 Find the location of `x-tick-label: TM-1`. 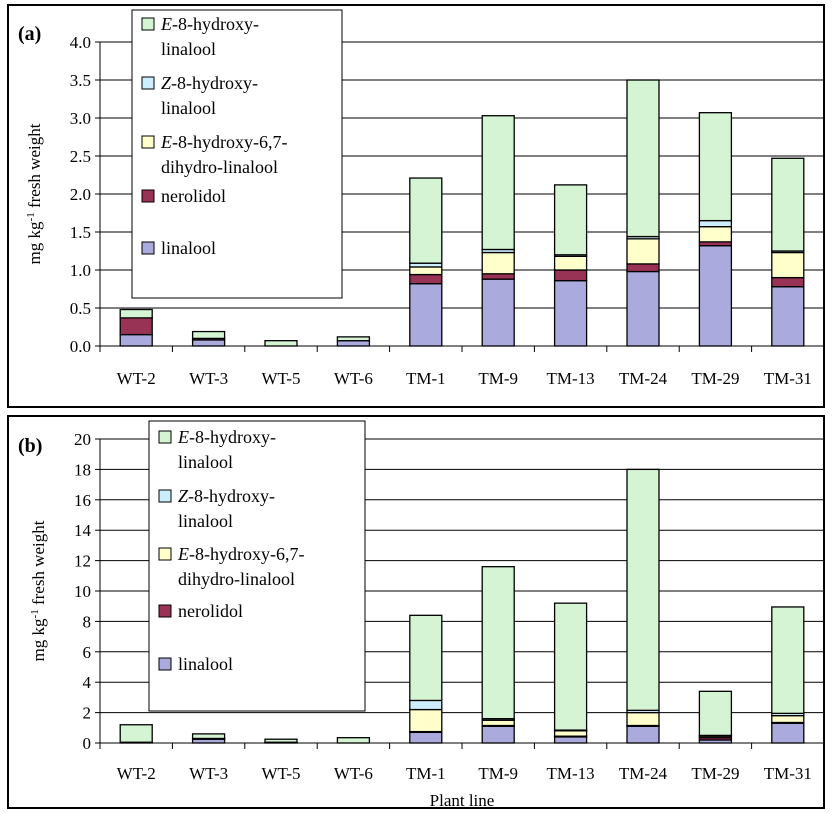

x-tick-label: TM-1 is located at coordinates (426, 773).